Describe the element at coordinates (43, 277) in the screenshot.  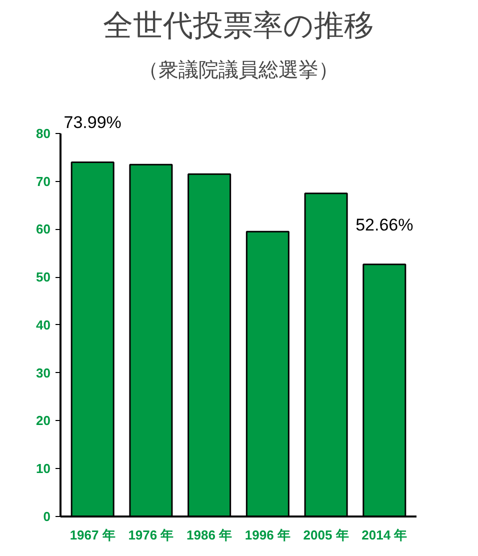
I see `y-tick-label: 50` at that location.